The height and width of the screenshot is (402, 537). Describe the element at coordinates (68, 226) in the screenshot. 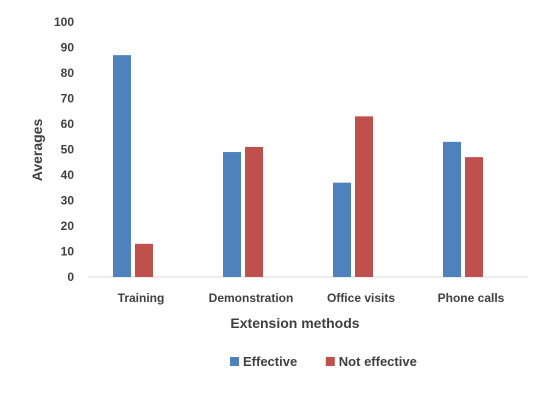

I see `y-tick-label: 20` at that location.